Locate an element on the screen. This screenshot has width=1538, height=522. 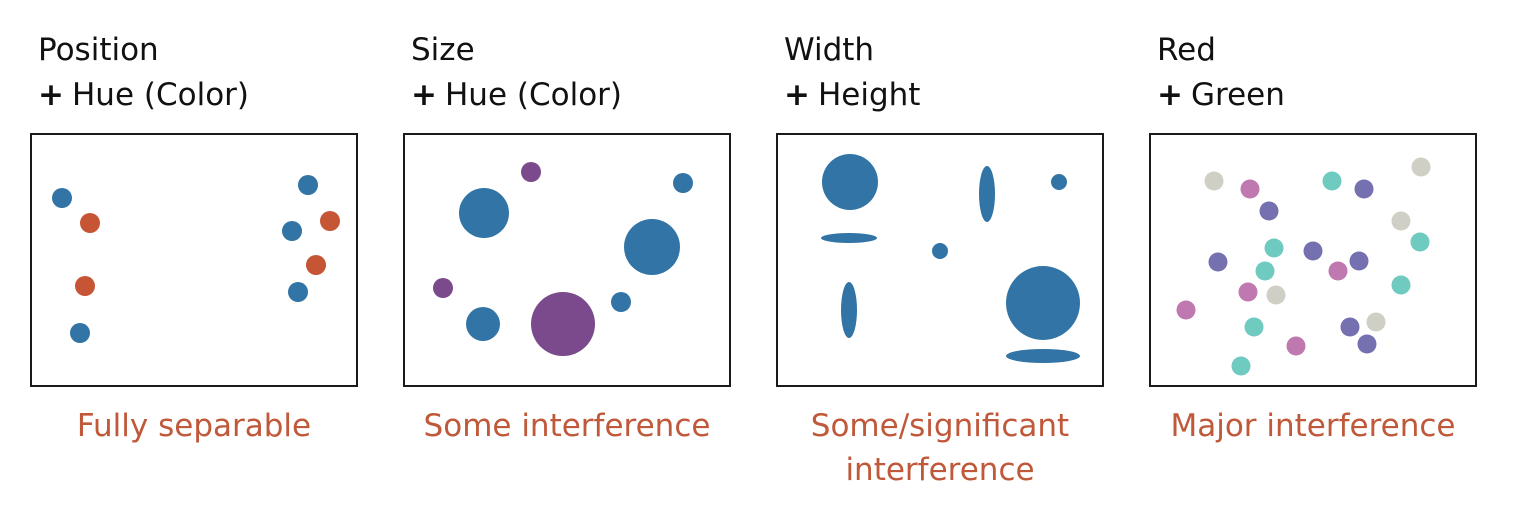
panel-caption: Major interference is located at coordinates (1313, 426).